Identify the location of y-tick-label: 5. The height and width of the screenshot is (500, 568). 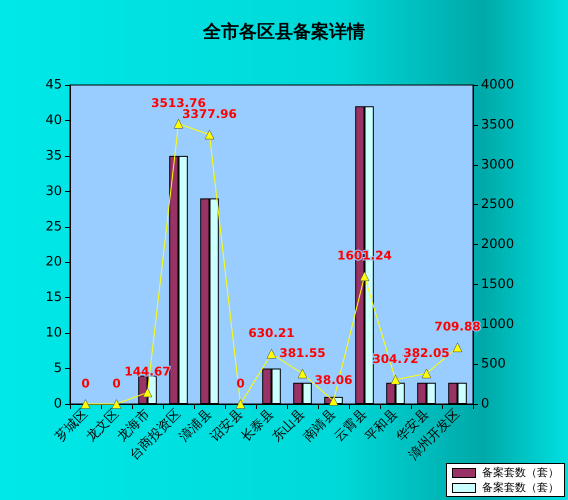
(58, 368).